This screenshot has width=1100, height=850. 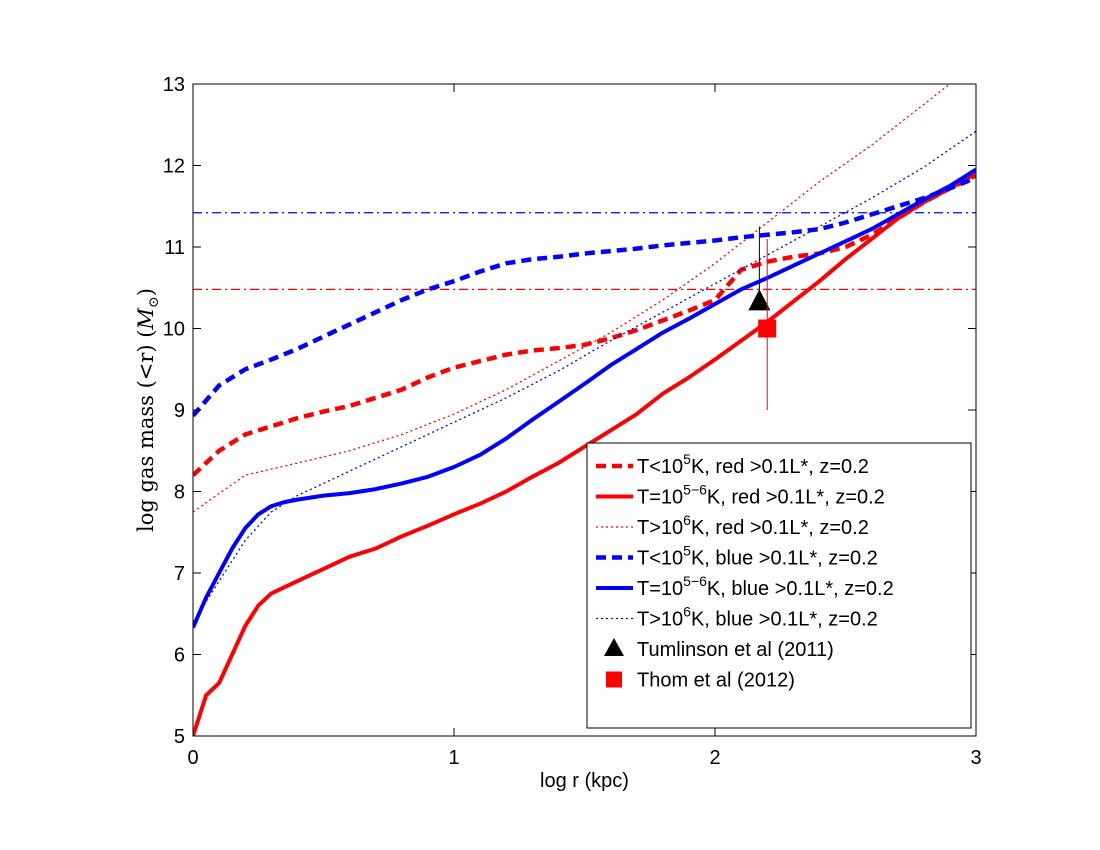 I want to click on legend-box, so click(x=779, y=585).